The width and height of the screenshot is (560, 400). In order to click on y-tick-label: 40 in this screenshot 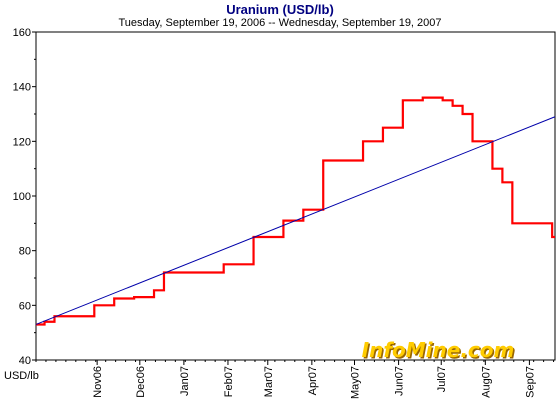, I will do `click(25, 361)`.